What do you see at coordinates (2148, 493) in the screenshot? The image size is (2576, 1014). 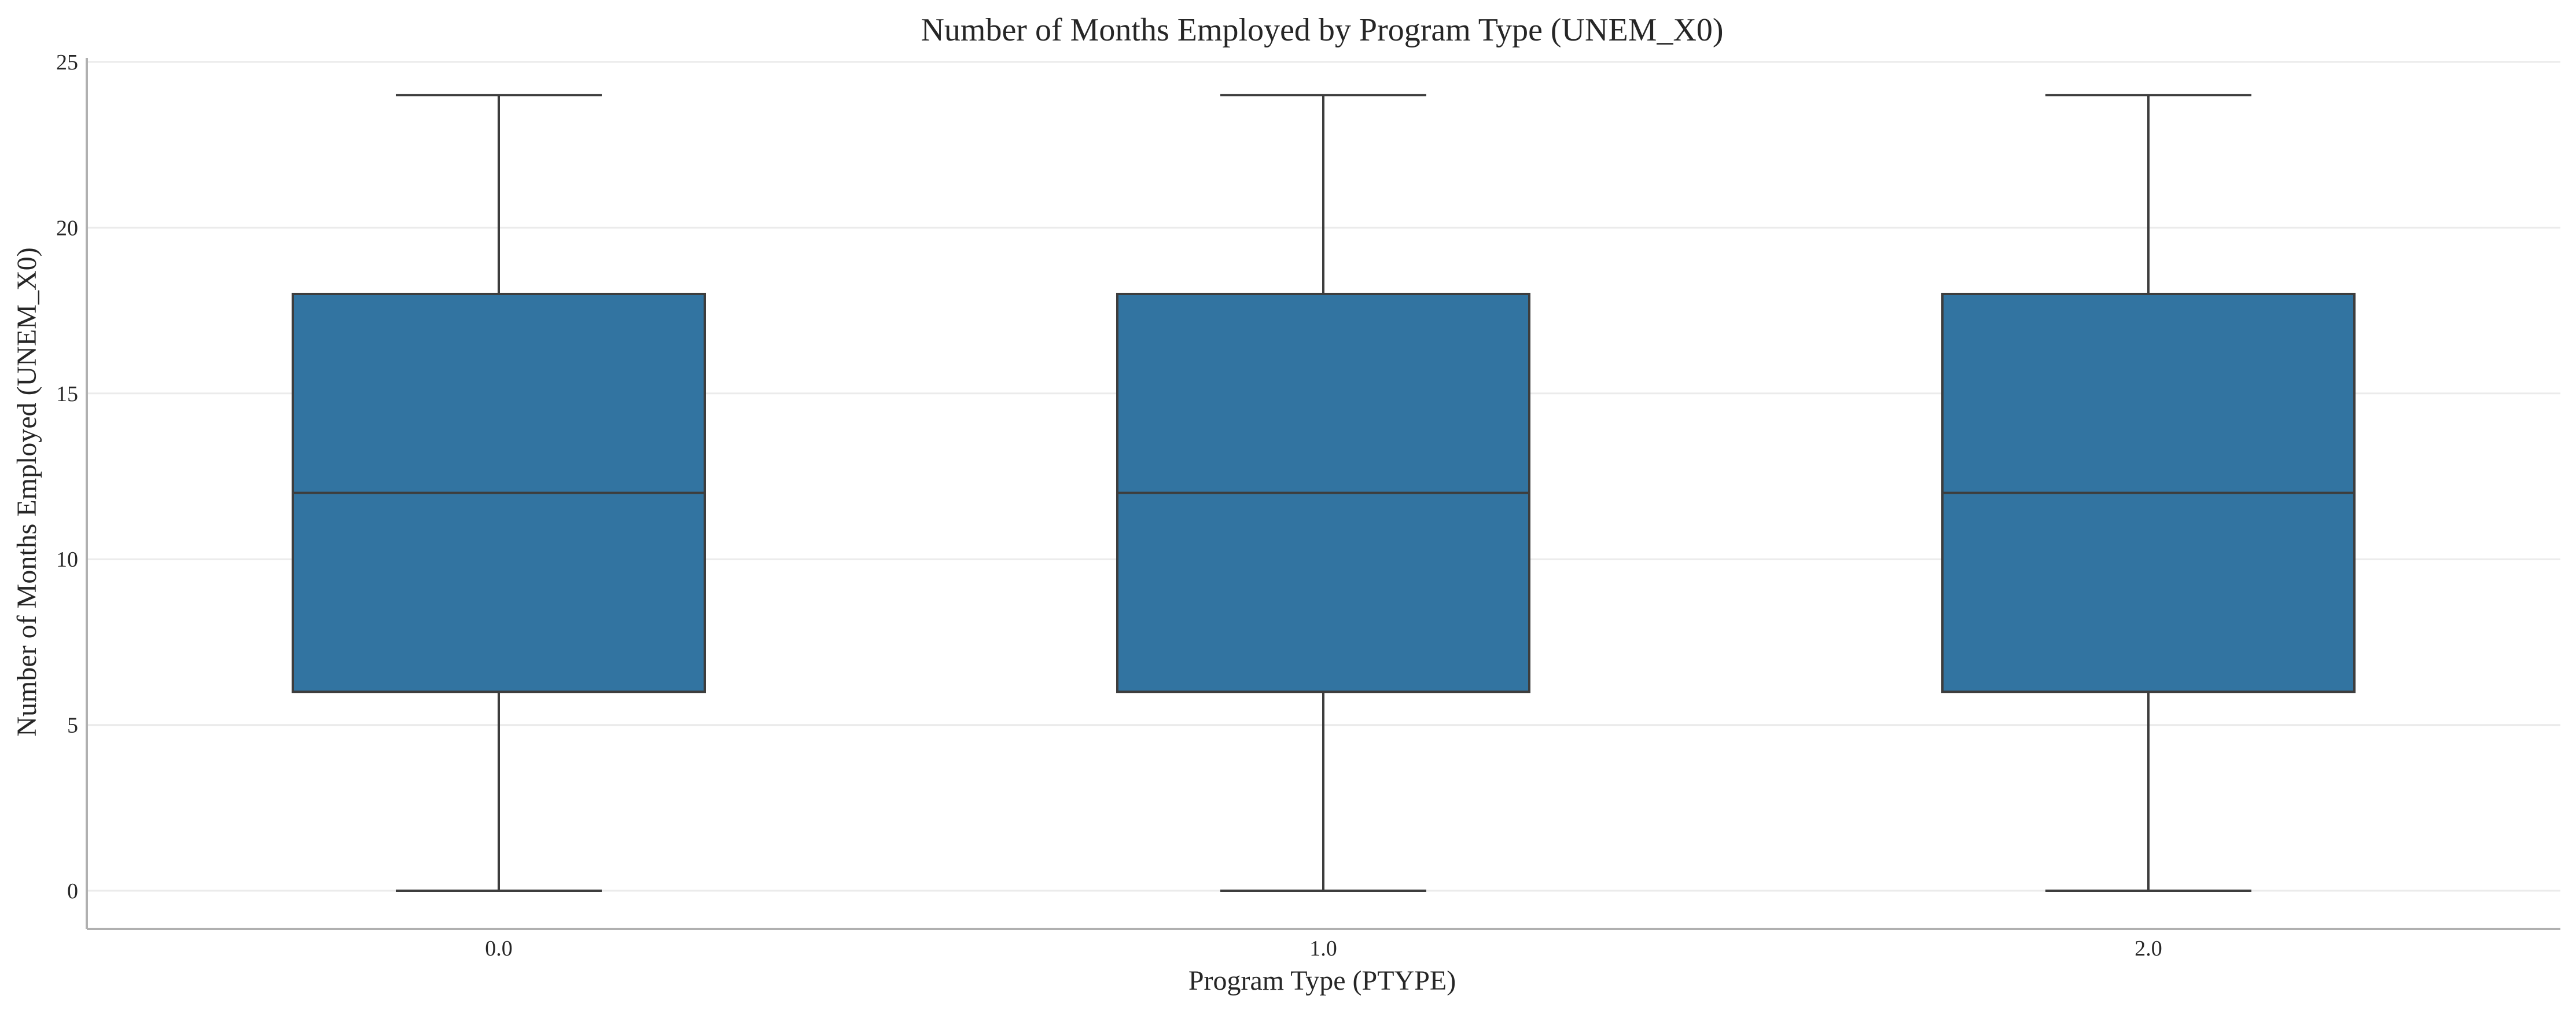 I see `box-2.0` at bounding box center [2148, 493].